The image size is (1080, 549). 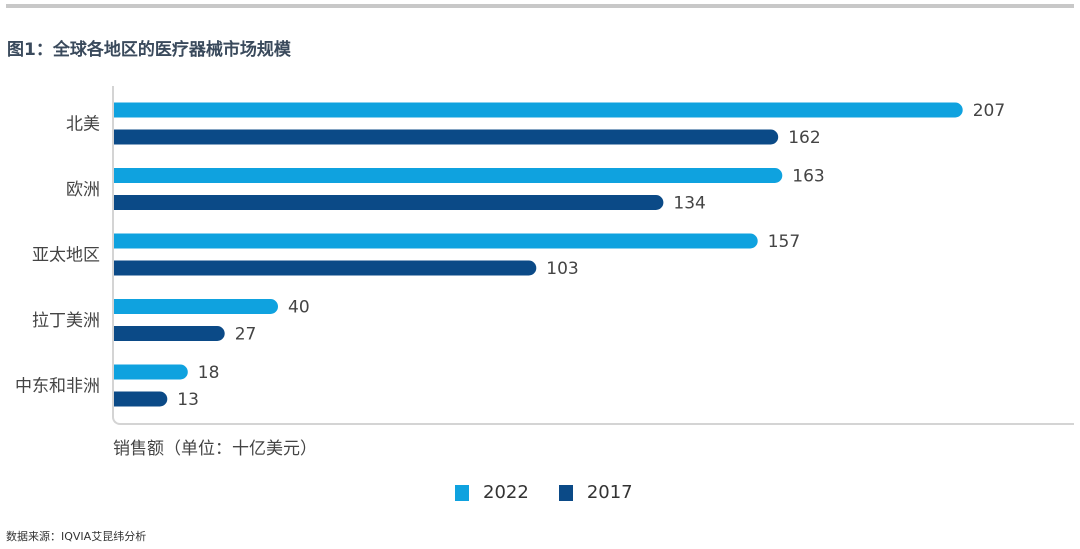 I want to click on value-label-2022: 40, so click(x=299, y=308).